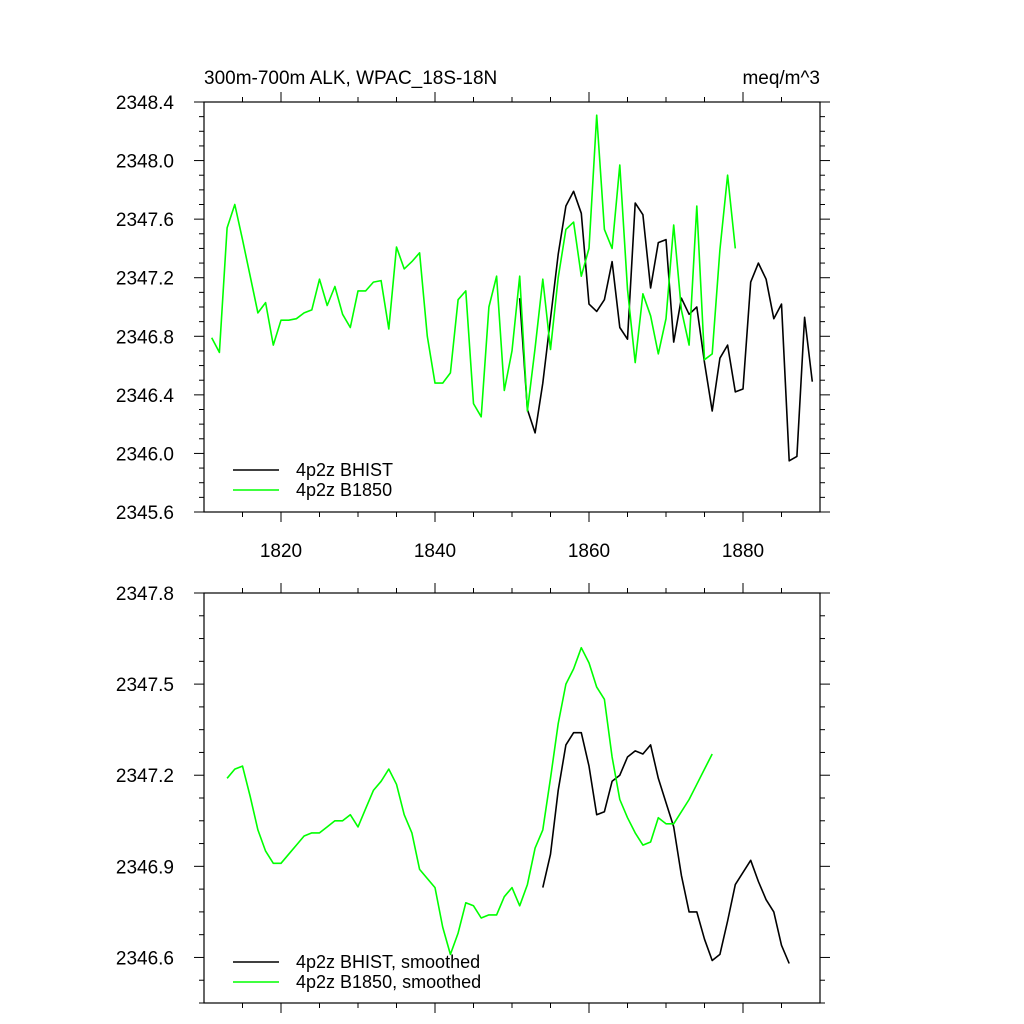 This screenshot has width=1024, height=1024. I want to click on y-tick-label: 2347.6, so click(145, 220).